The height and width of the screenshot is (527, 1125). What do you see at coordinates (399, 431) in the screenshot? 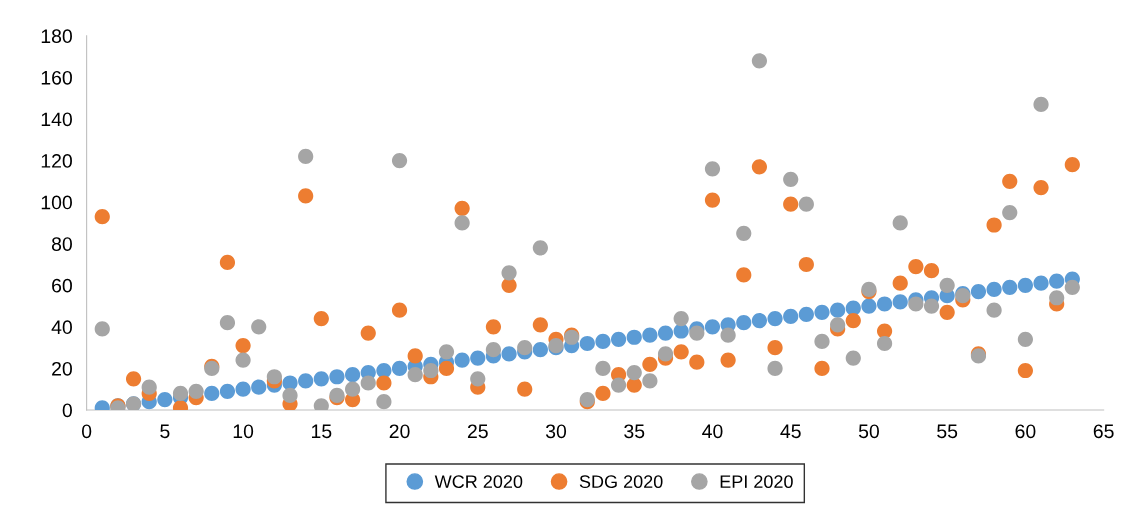
I see `x-tick-label: 20` at bounding box center [399, 431].